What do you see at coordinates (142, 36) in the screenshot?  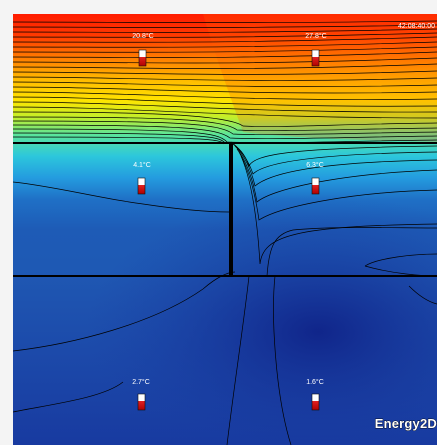 I see `thermometer-reading: 20.8°C` at bounding box center [142, 36].